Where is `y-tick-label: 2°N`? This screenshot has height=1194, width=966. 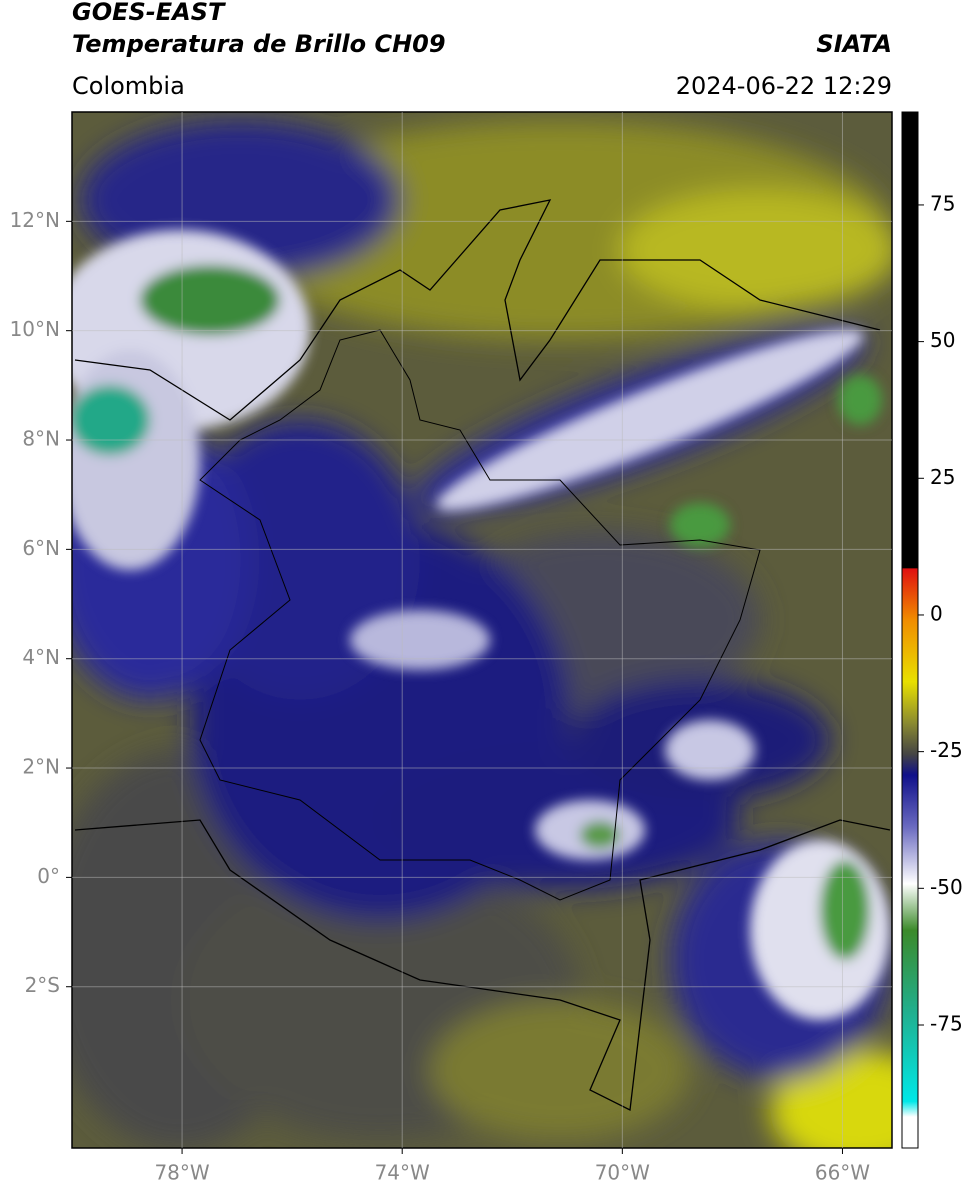
y-tick-label: 2°N is located at coordinates (41, 767).